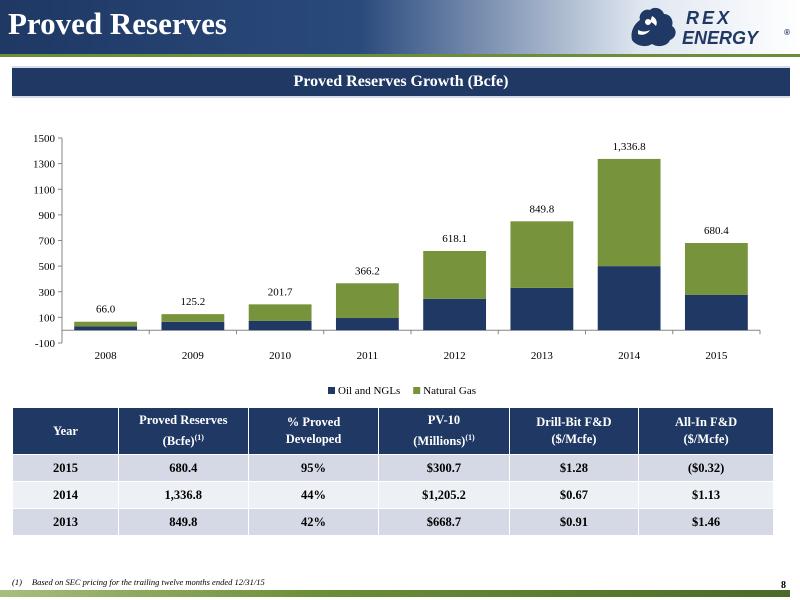 Image resolution: width=800 pixels, height=600 pixels. I want to click on table-cell: $1,205.2, so click(444, 495).